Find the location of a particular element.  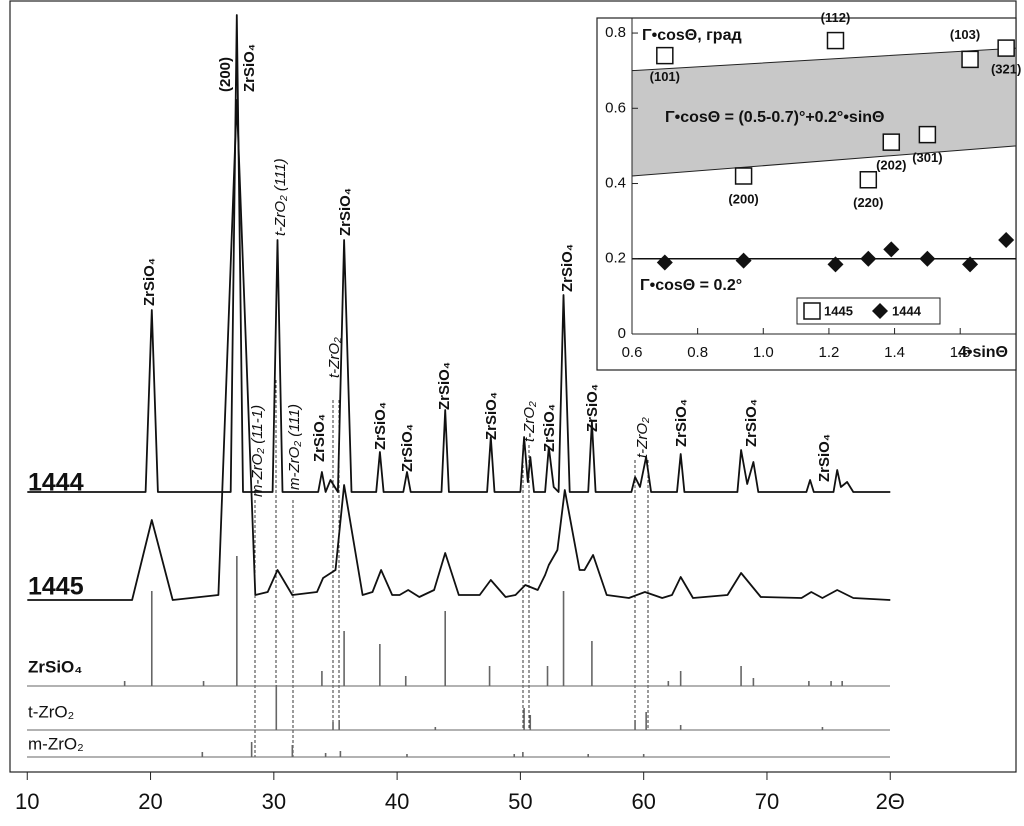

y-tick-label: 0.2 is located at coordinates (615, 258).